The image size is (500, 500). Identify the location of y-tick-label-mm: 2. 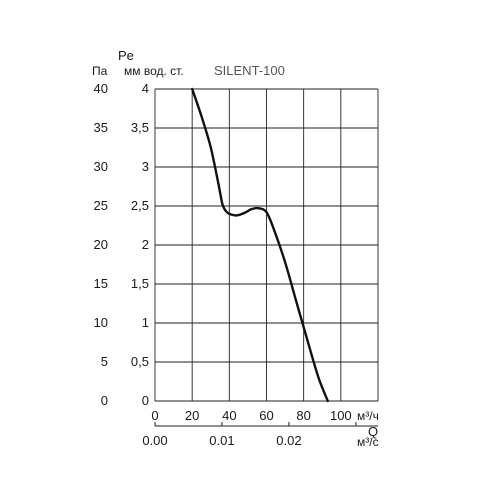
(145, 244).